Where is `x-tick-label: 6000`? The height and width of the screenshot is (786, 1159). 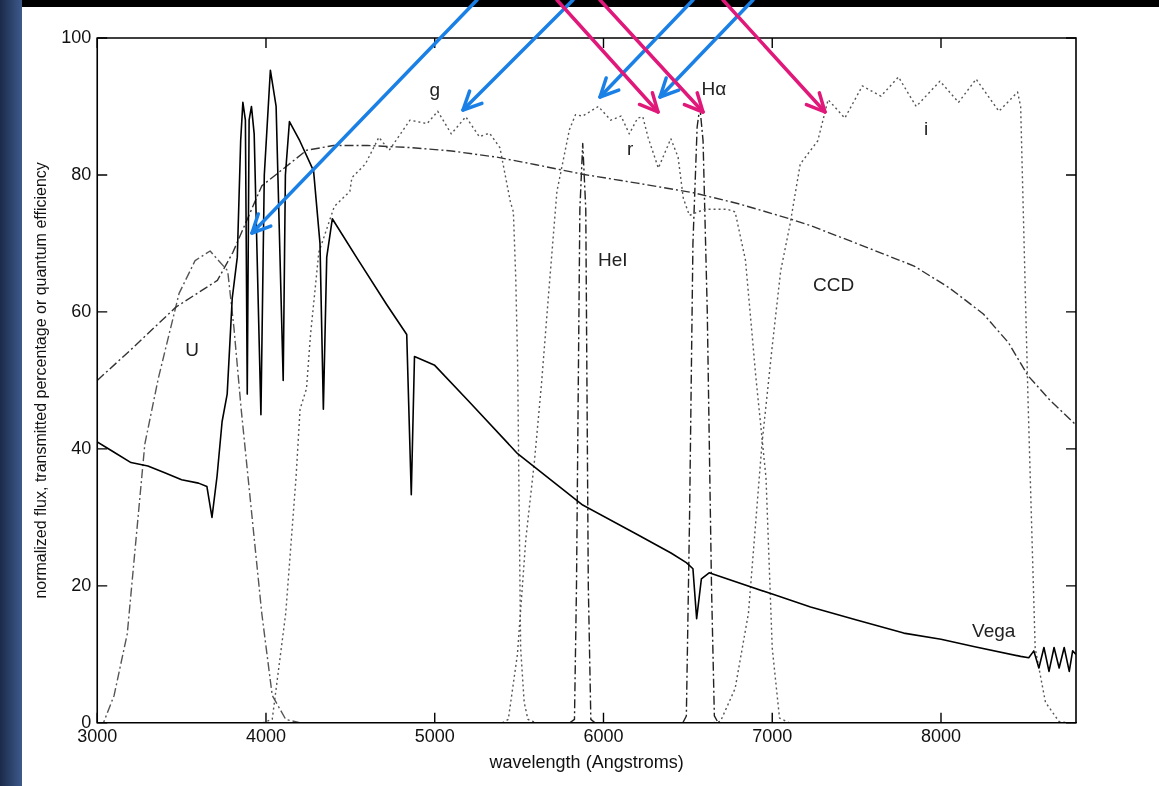 x-tick-label: 6000 is located at coordinates (603, 735).